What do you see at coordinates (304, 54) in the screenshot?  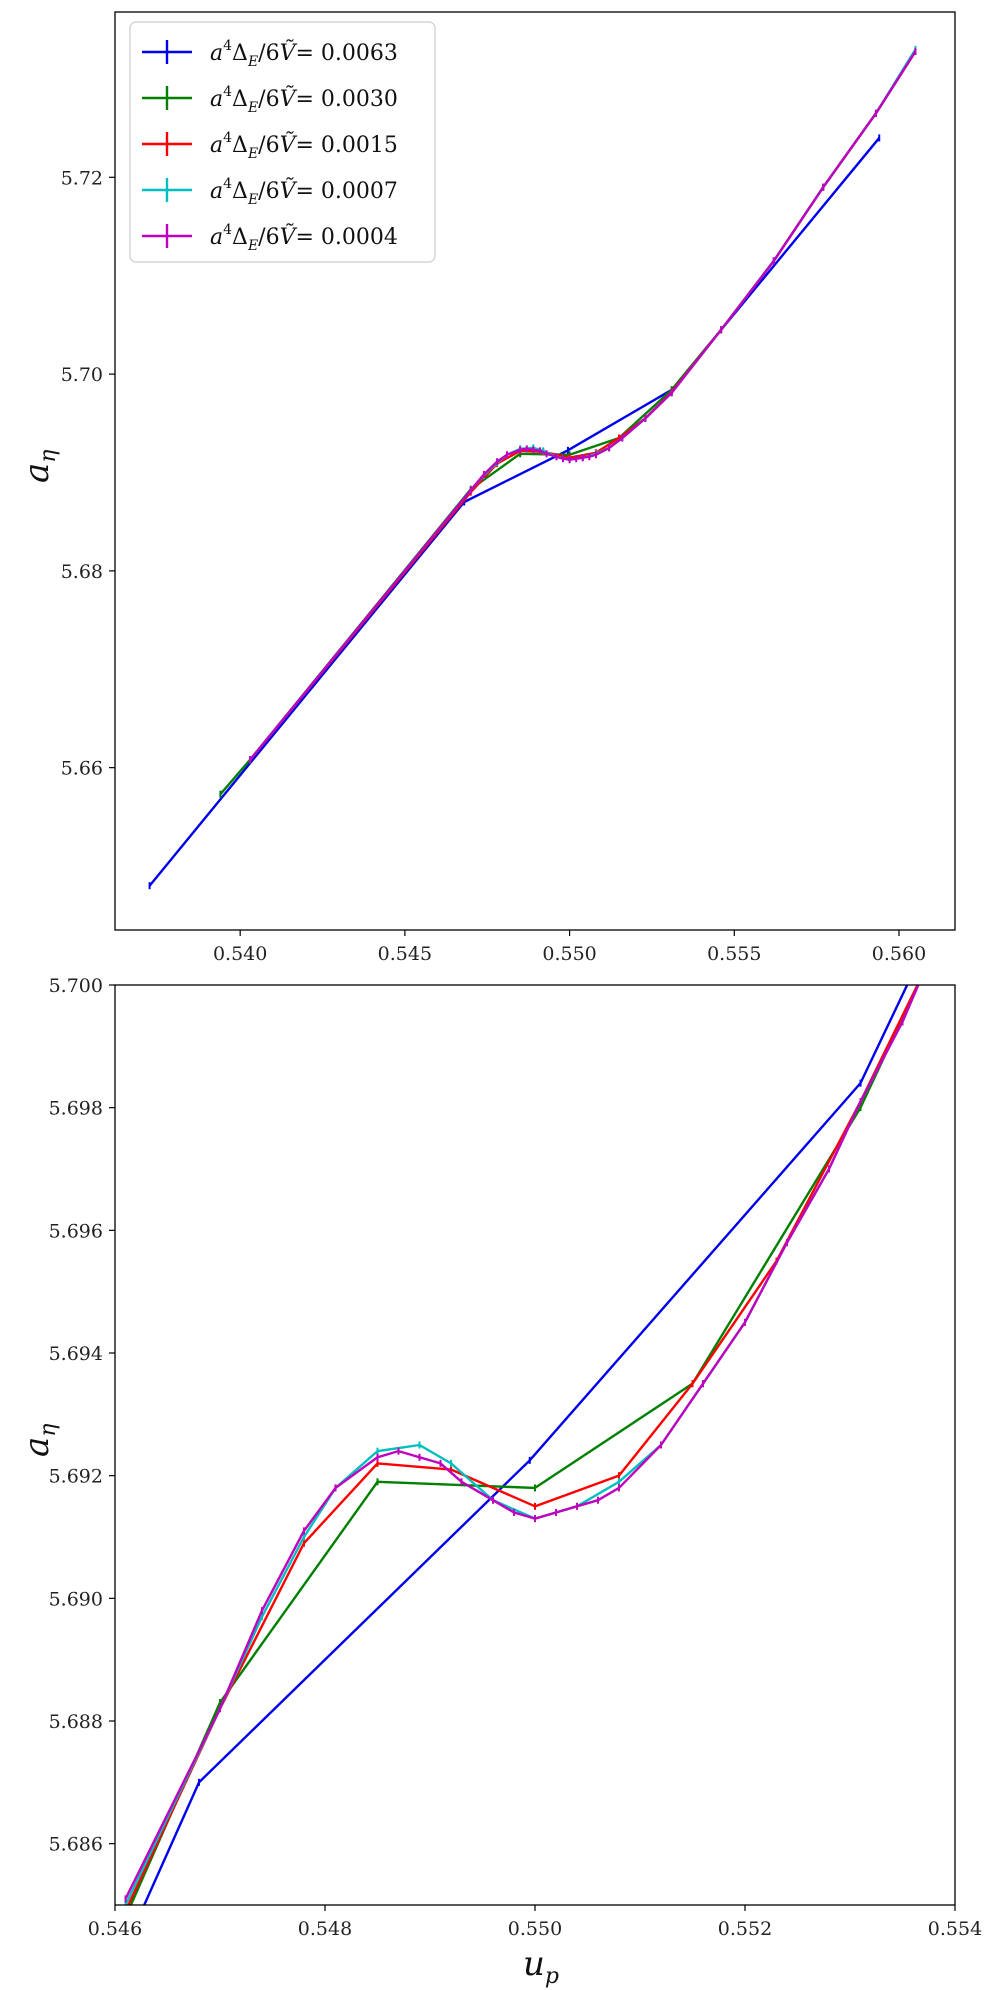 I see `legend-label: a4ΔE/6Ṽ= 0.0063` at bounding box center [304, 54].